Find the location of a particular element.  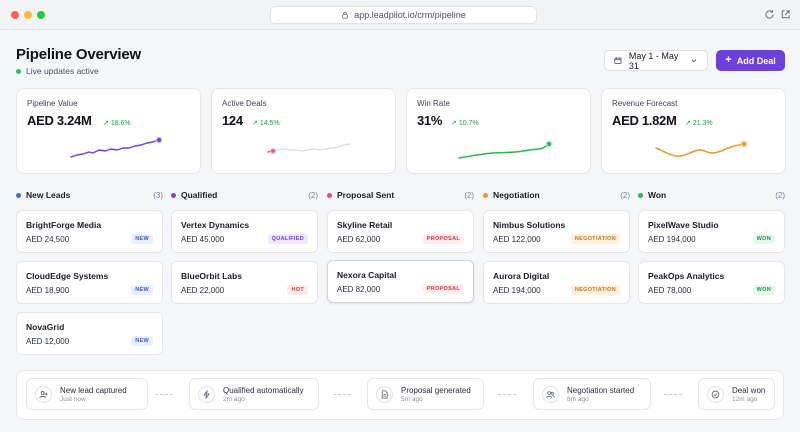

deal-amount: AED 78,000 is located at coordinates (670, 290).